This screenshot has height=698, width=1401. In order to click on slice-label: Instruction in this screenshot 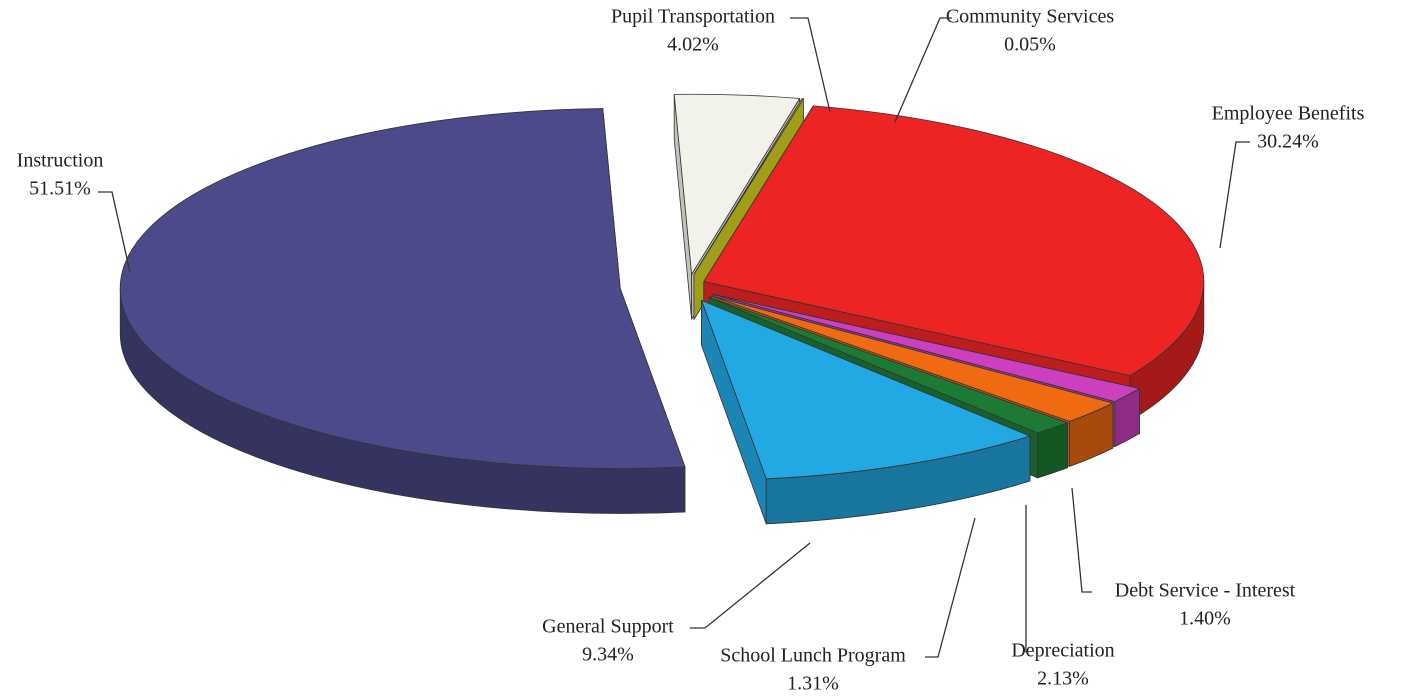, I will do `click(60, 161)`.